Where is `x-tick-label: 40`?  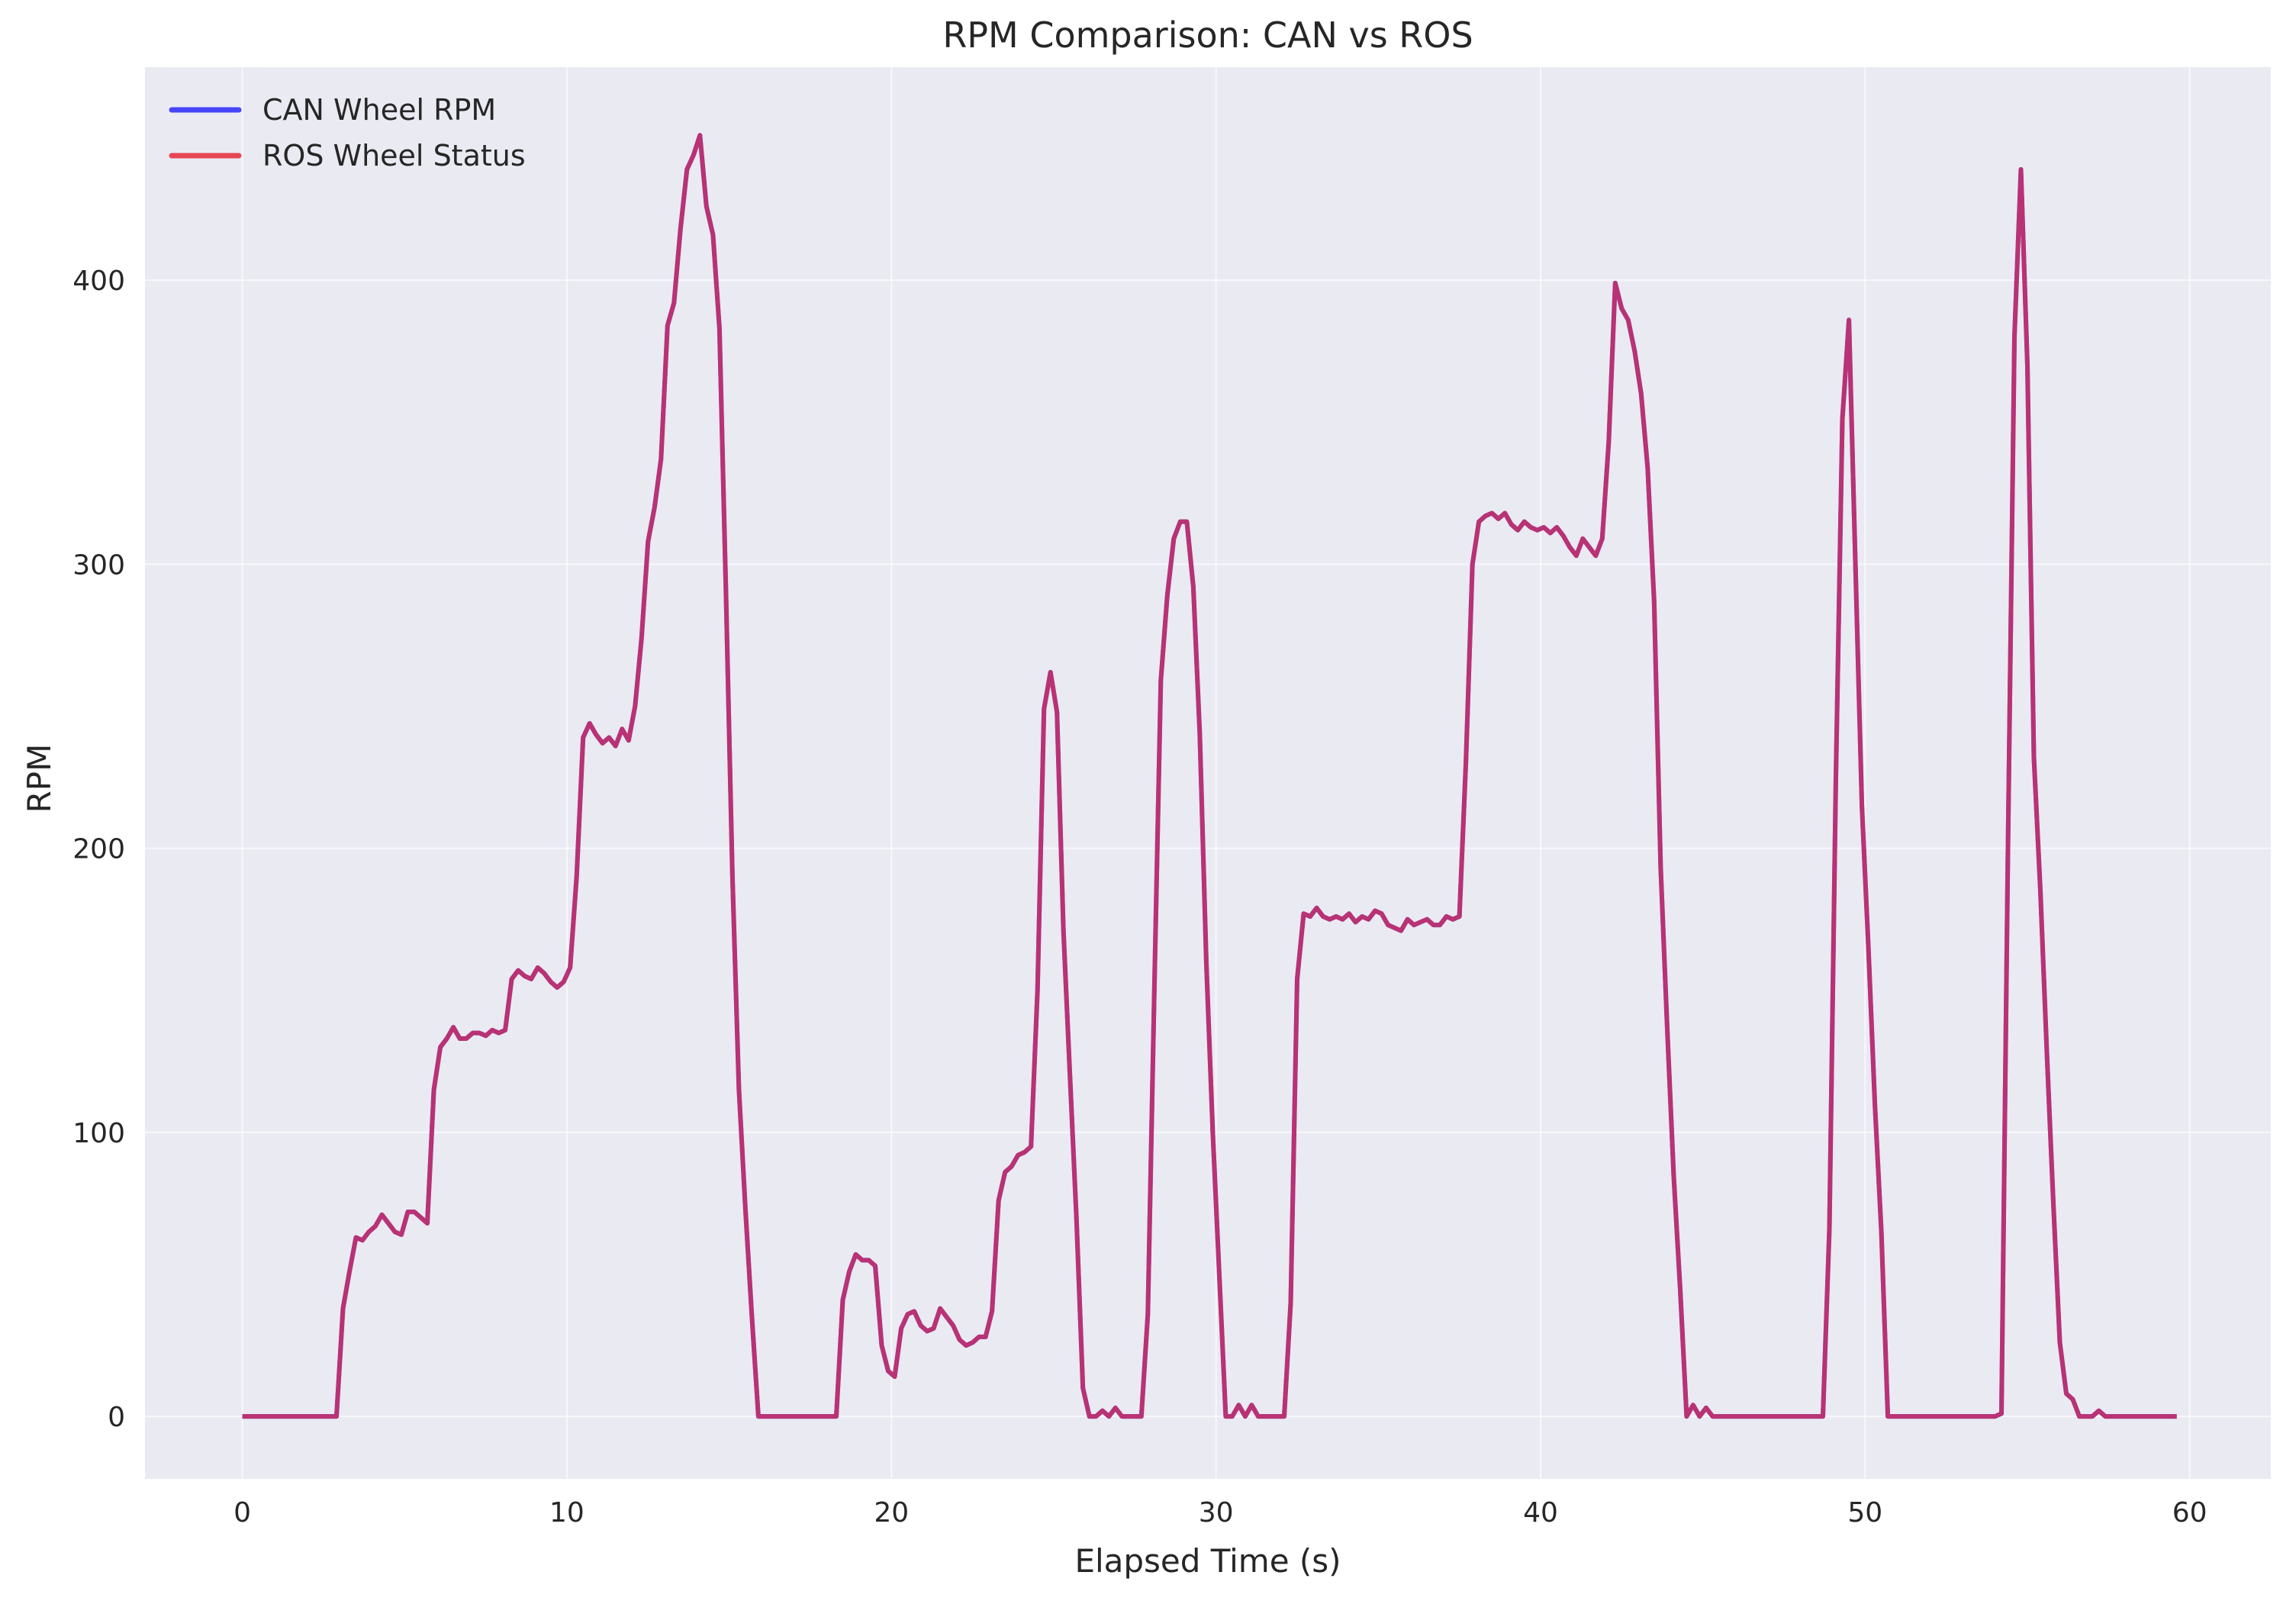 x-tick-label: 40 is located at coordinates (1540, 1513).